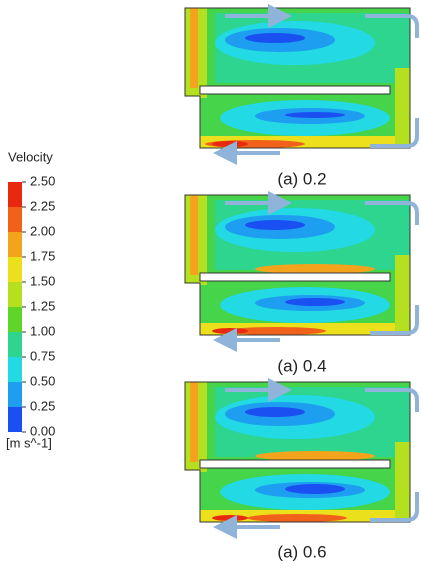 The image size is (421, 568). What do you see at coordinates (42, 280) in the screenshot?
I see `colorbar-label: 1.50` at bounding box center [42, 280].